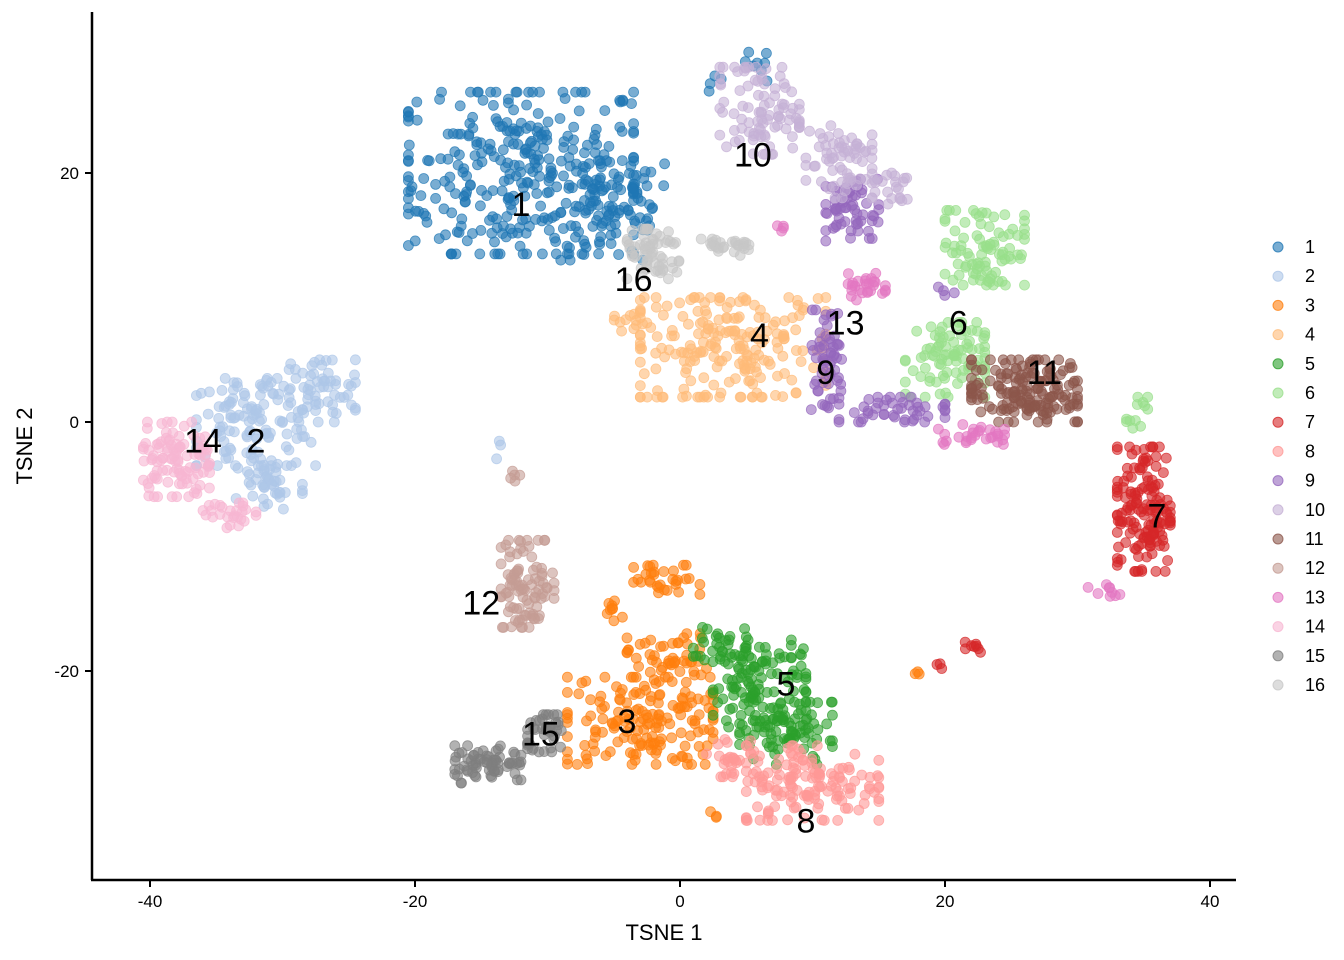  I want to click on cluster-5-points, so click(762, 696).